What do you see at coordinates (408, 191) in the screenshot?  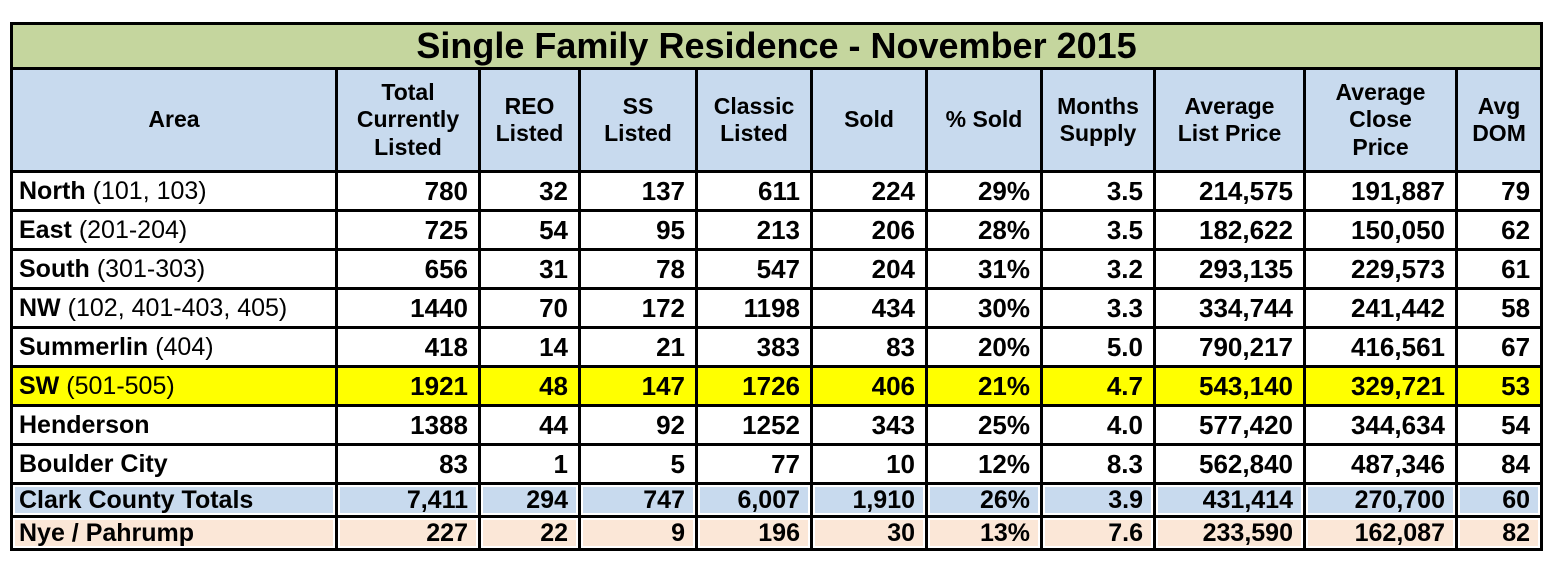 I see `cell-total-currently-listed: 780` at bounding box center [408, 191].